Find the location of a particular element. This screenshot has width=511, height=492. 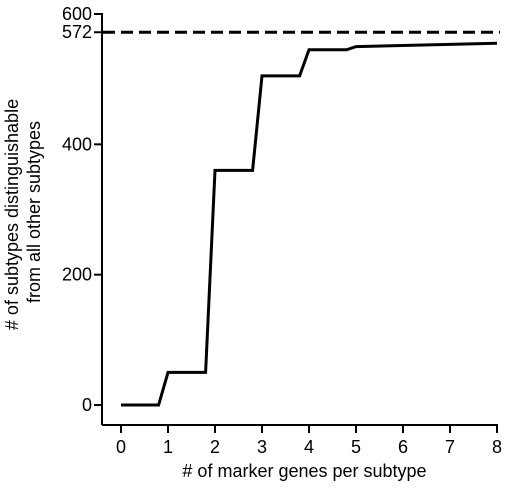

x-tick-label: 7 is located at coordinates (450, 447).